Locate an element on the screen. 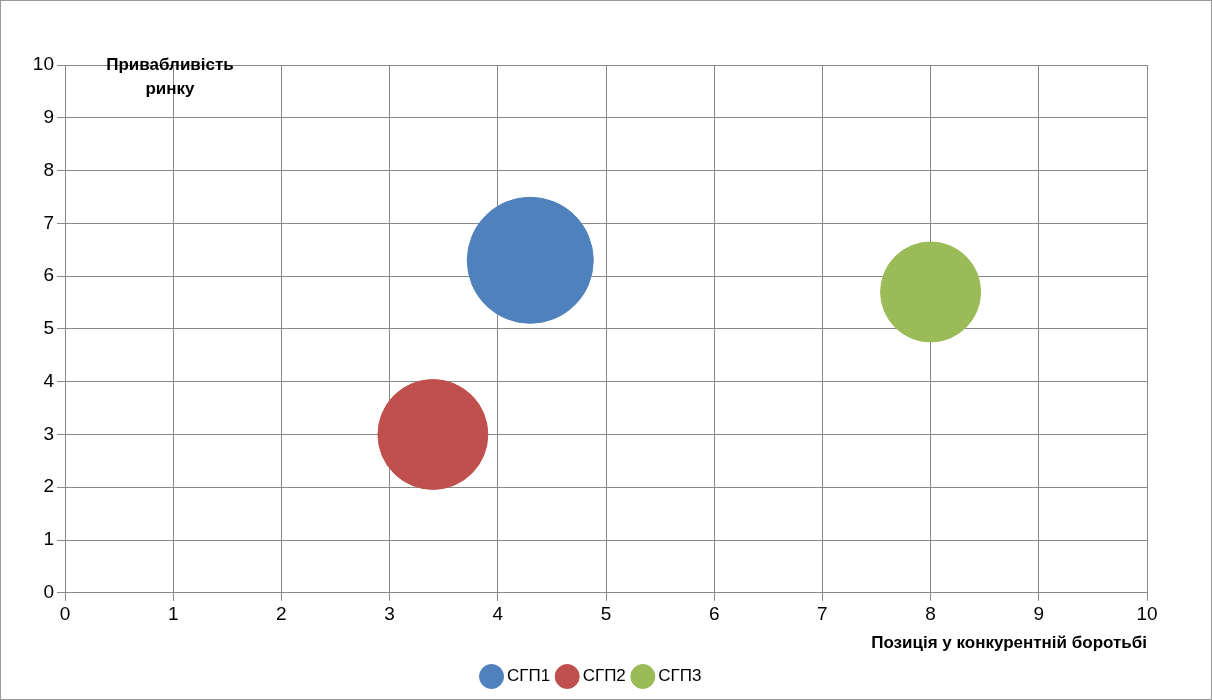  x-tick-label: 5 is located at coordinates (606, 614).